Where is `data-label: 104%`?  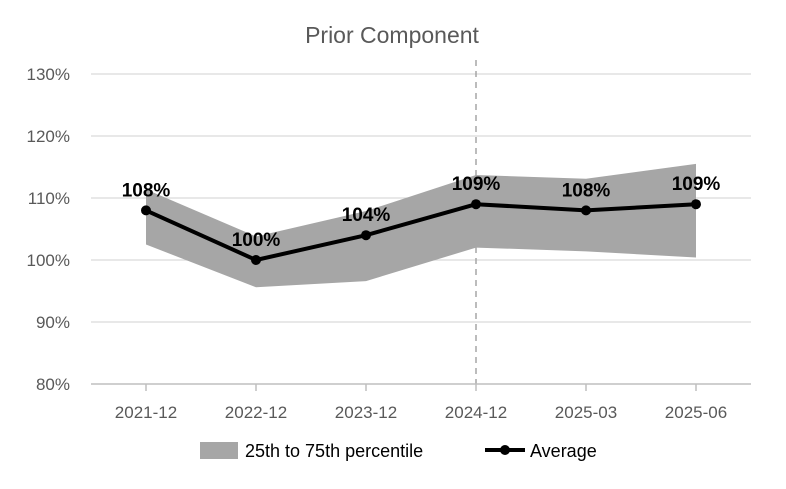 data-label: 104% is located at coordinates (366, 215).